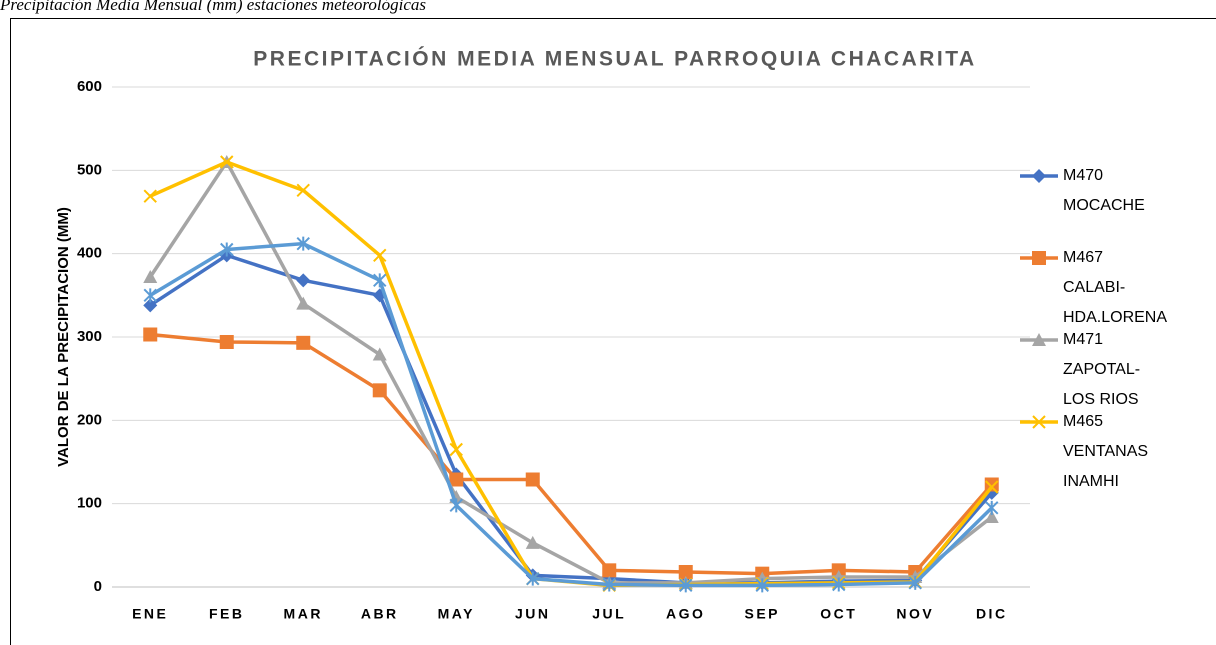  Describe the element at coordinates (762, 614) in the screenshot. I see `x-tick-label: SEP` at that location.